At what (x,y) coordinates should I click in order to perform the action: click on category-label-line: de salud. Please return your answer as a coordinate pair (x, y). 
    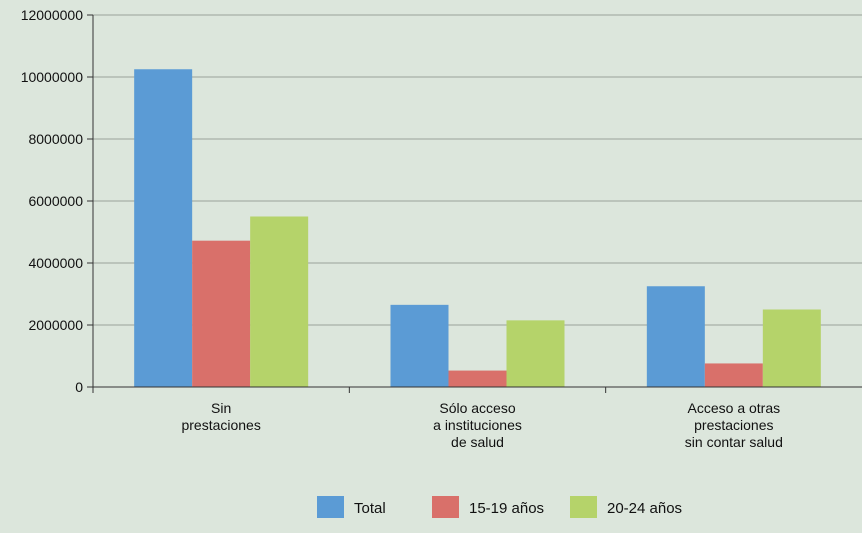
    Looking at the image, I should click on (477, 442).